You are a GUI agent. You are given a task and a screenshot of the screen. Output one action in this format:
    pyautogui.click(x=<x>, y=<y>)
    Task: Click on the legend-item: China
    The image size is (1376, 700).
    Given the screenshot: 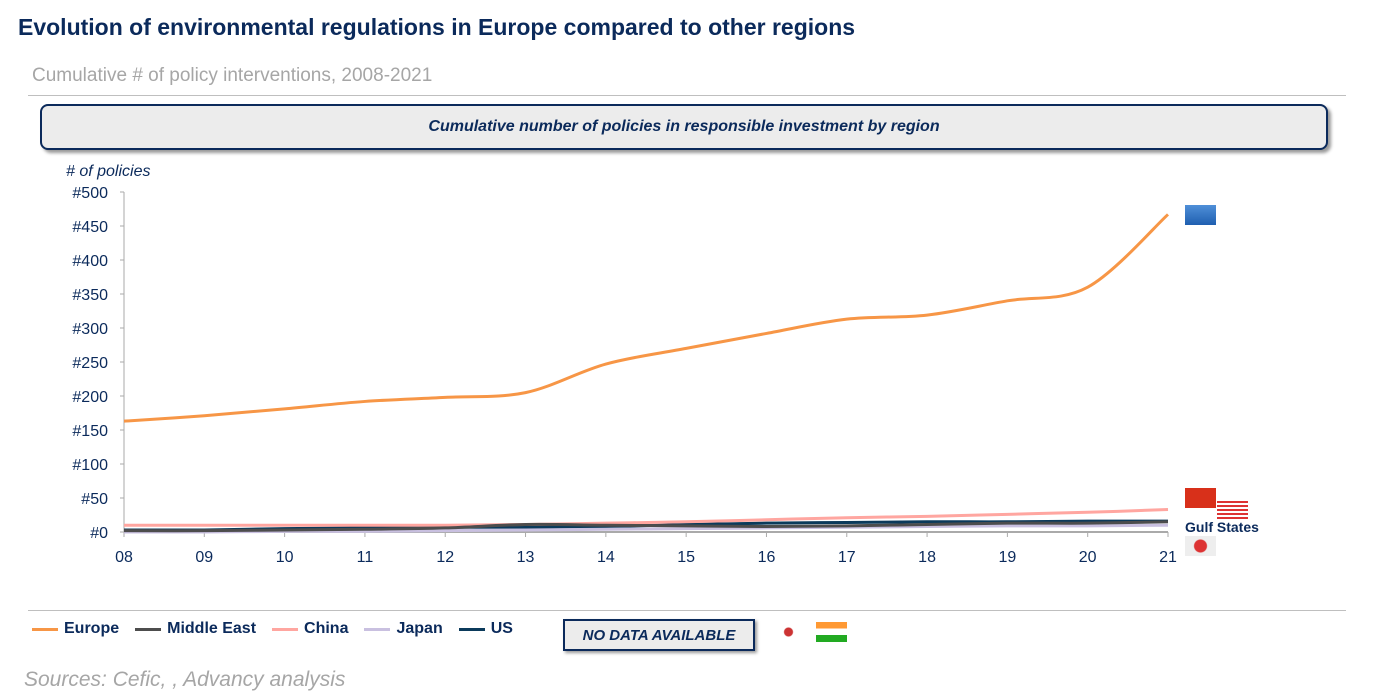 What is the action you would take?
    pyautogui.click(x=310, y=629)
    